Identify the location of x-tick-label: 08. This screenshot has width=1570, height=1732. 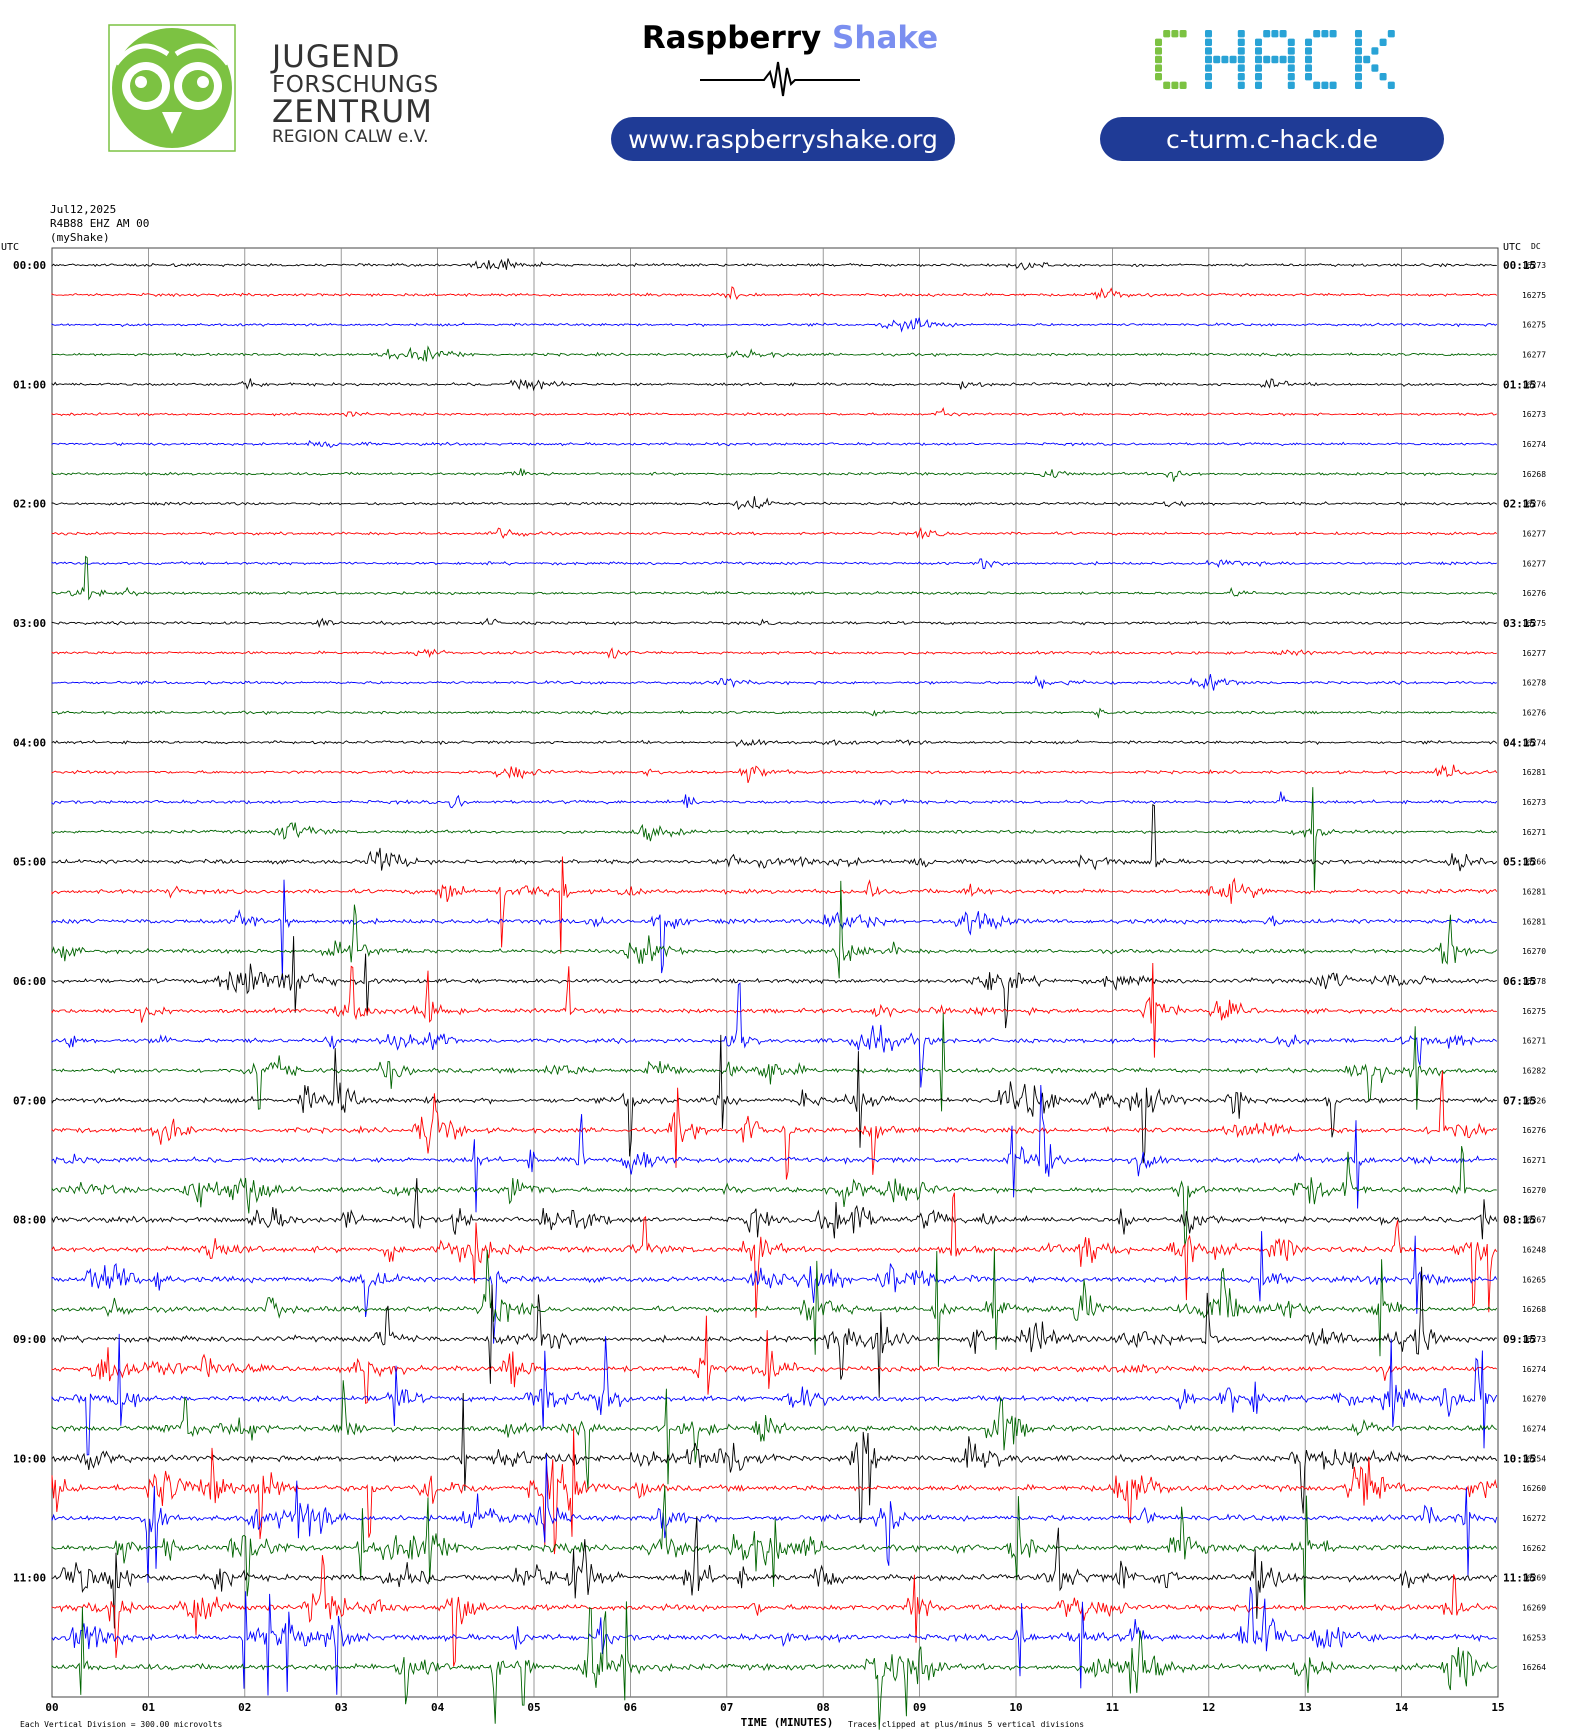
(823, 1707).